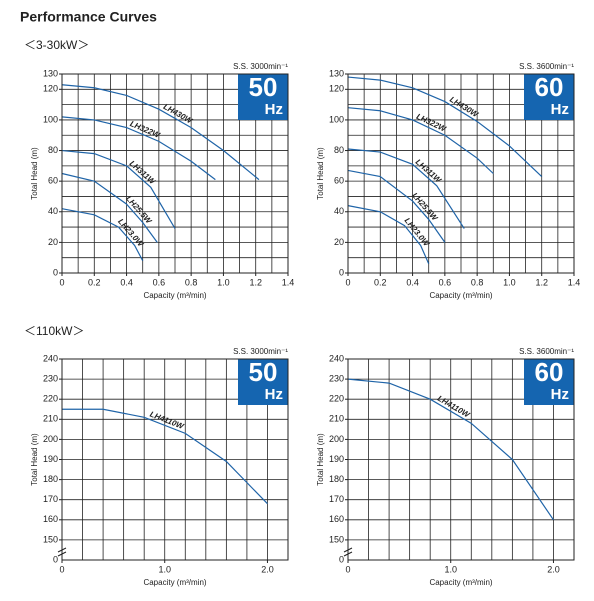 The width and height of the screenshot is (594, 601). What do you see at coordinates (417, 232) in the screenshot?
I see `curve-label: LH23.0W` at bounding box center [417, 232].